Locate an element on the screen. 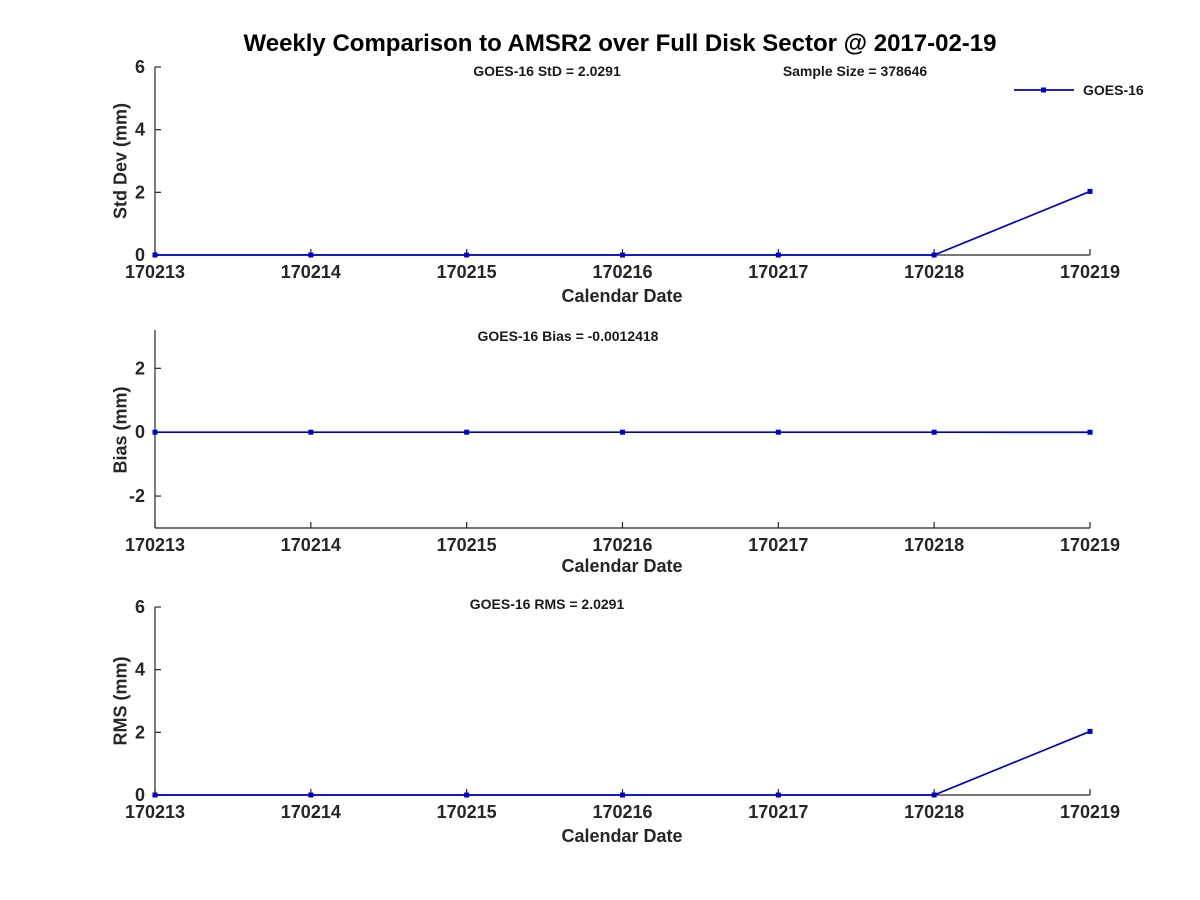 The height and width of the screenshot is (900, 1200). subplot1-xlabel: Calendar Date is located at coordinates (622, 296).